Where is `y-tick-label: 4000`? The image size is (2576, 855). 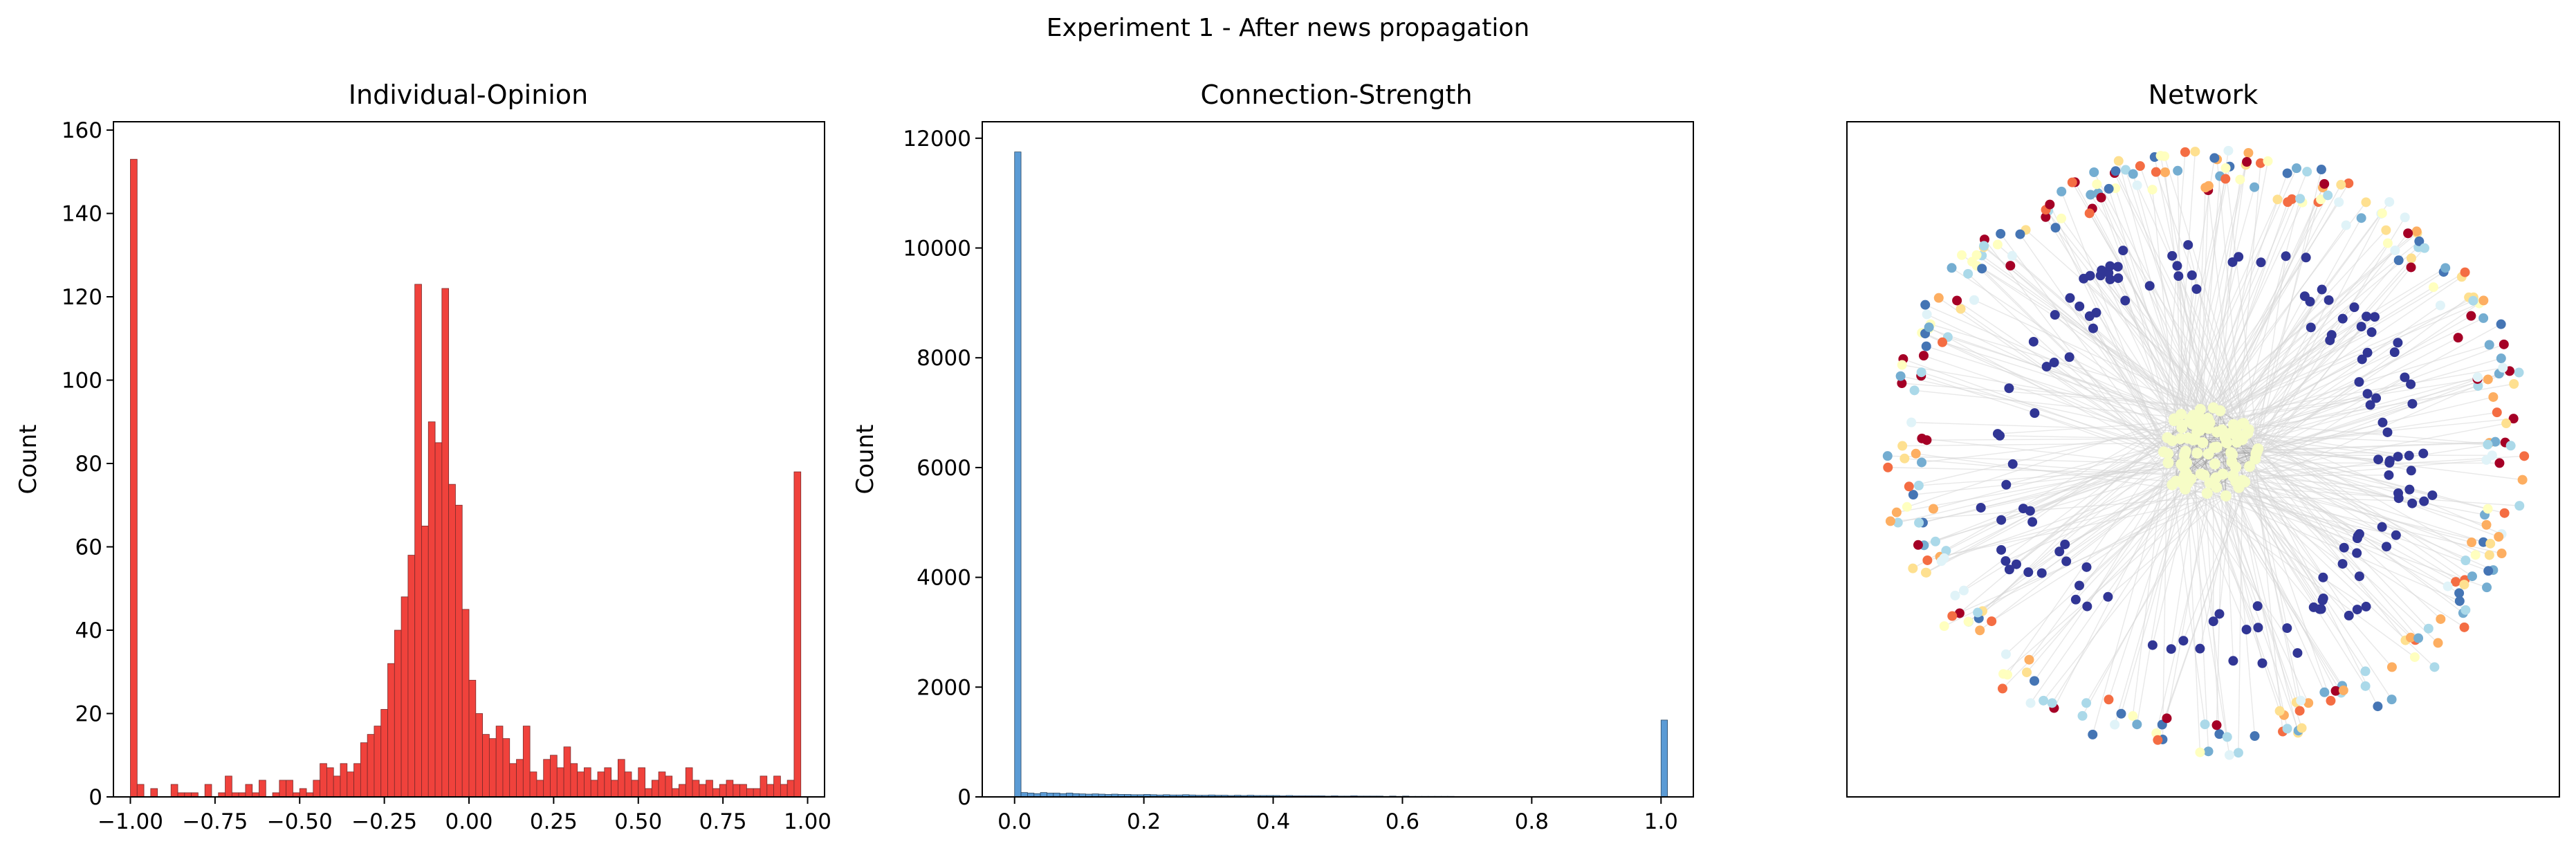 y-tick-label: 4000 is located at coordinates (944, 578).